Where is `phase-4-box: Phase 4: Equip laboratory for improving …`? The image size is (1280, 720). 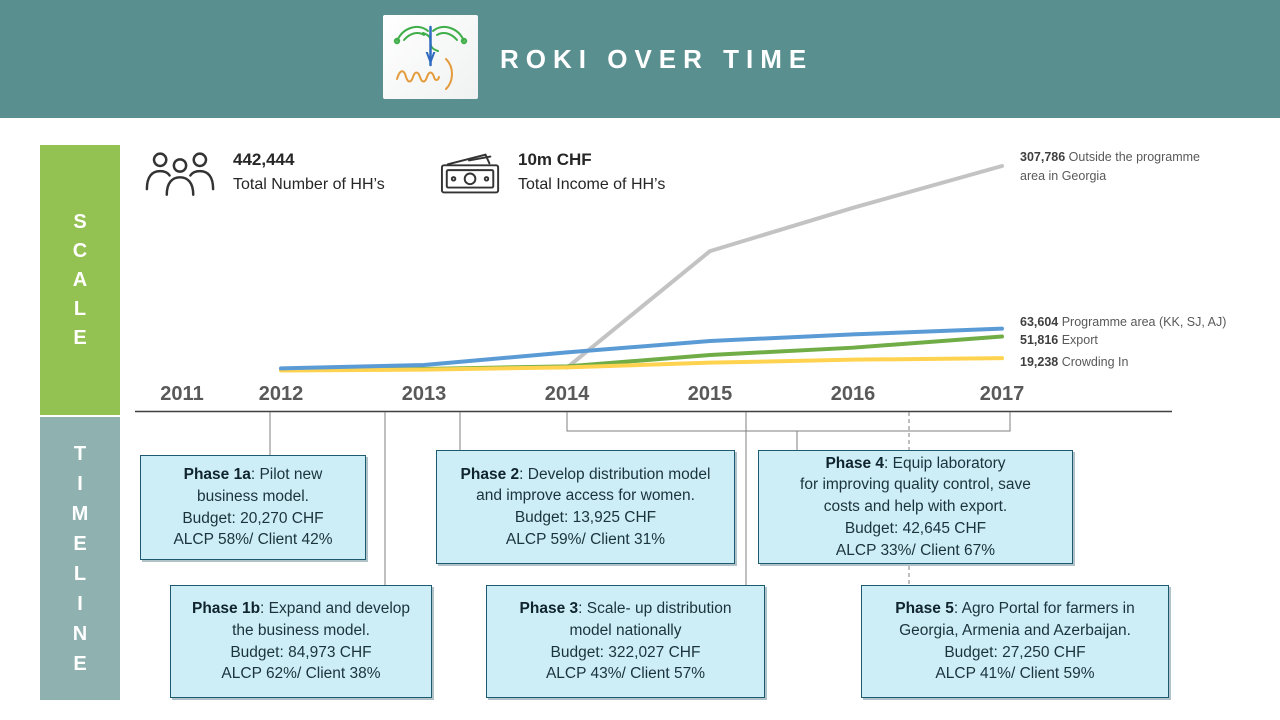 phase-4-box: Phase 4: Equip laboratory for improving … is located at coordinates (915, 507).